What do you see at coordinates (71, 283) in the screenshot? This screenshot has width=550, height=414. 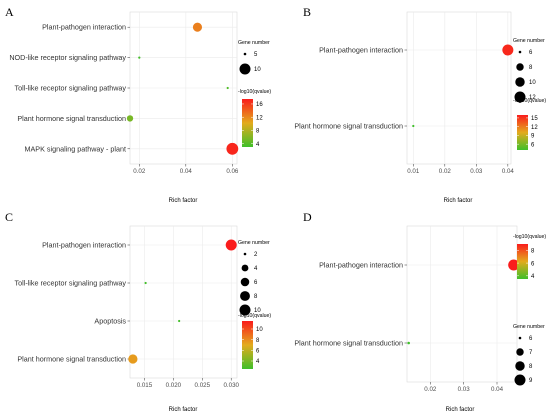 I see `pathway-label: Toll-like receptor signaling pathway` at bounding box center [71, 283].